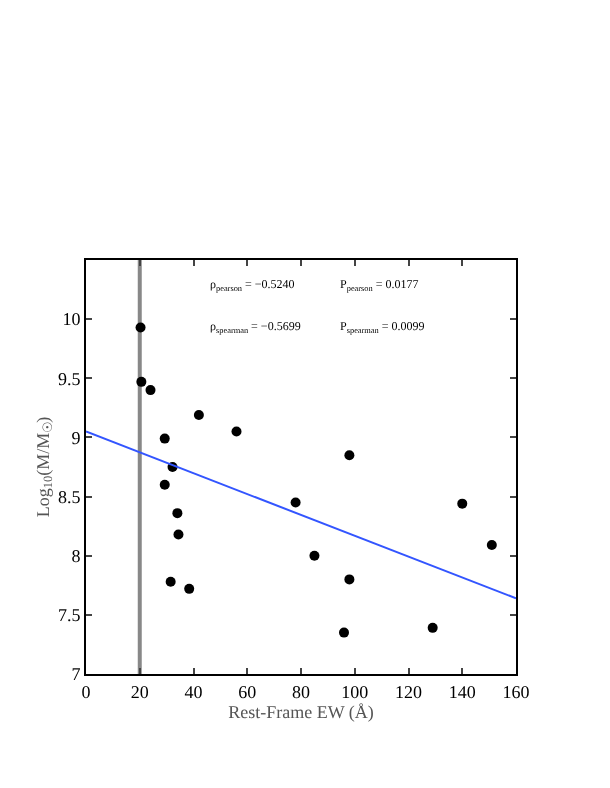  I want to click on y-tick-label: 8.5, so click(69, 496).